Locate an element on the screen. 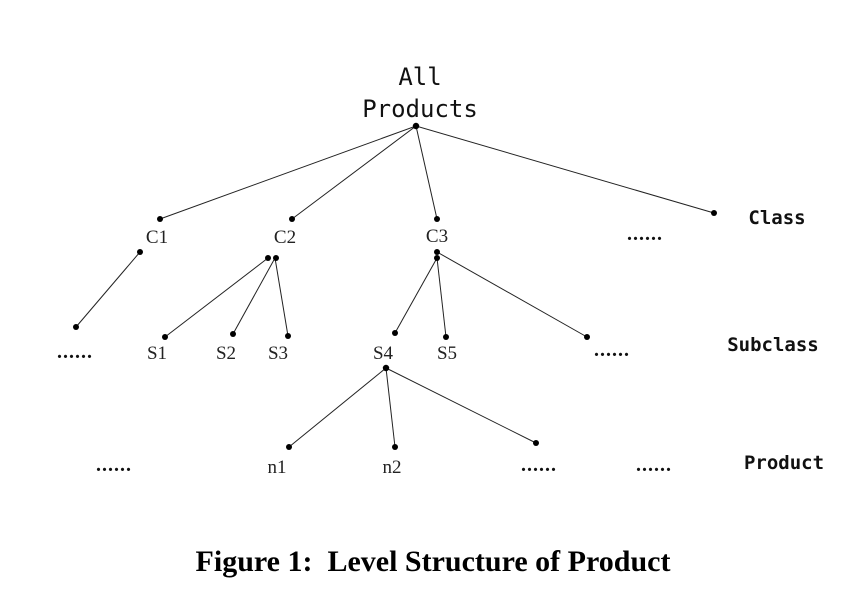 This screenshot has width=866, height=600. root-label-line1: All is located at coordinates (419, 77).